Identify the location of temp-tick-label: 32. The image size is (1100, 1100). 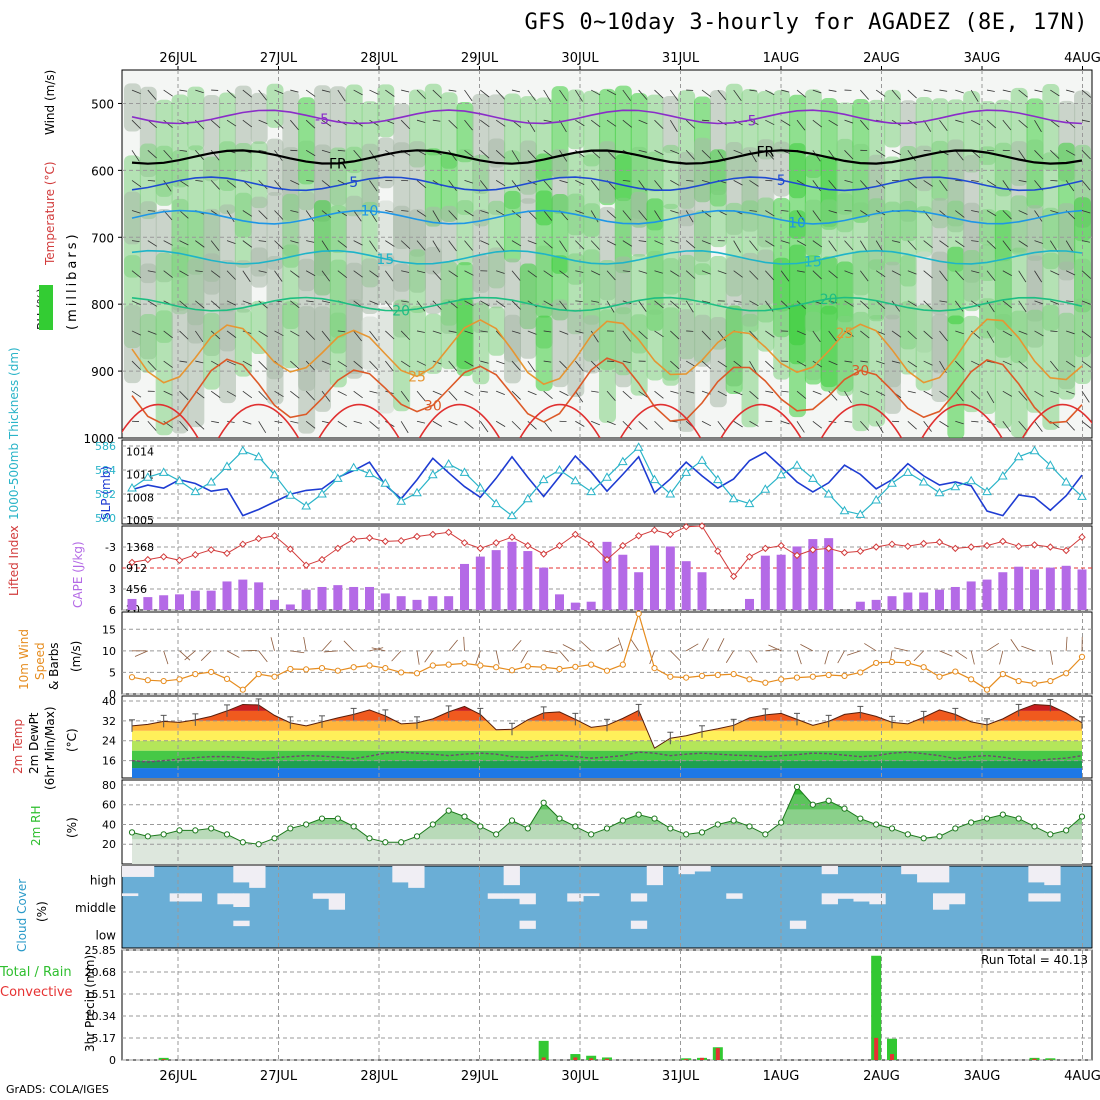
(109, 721).